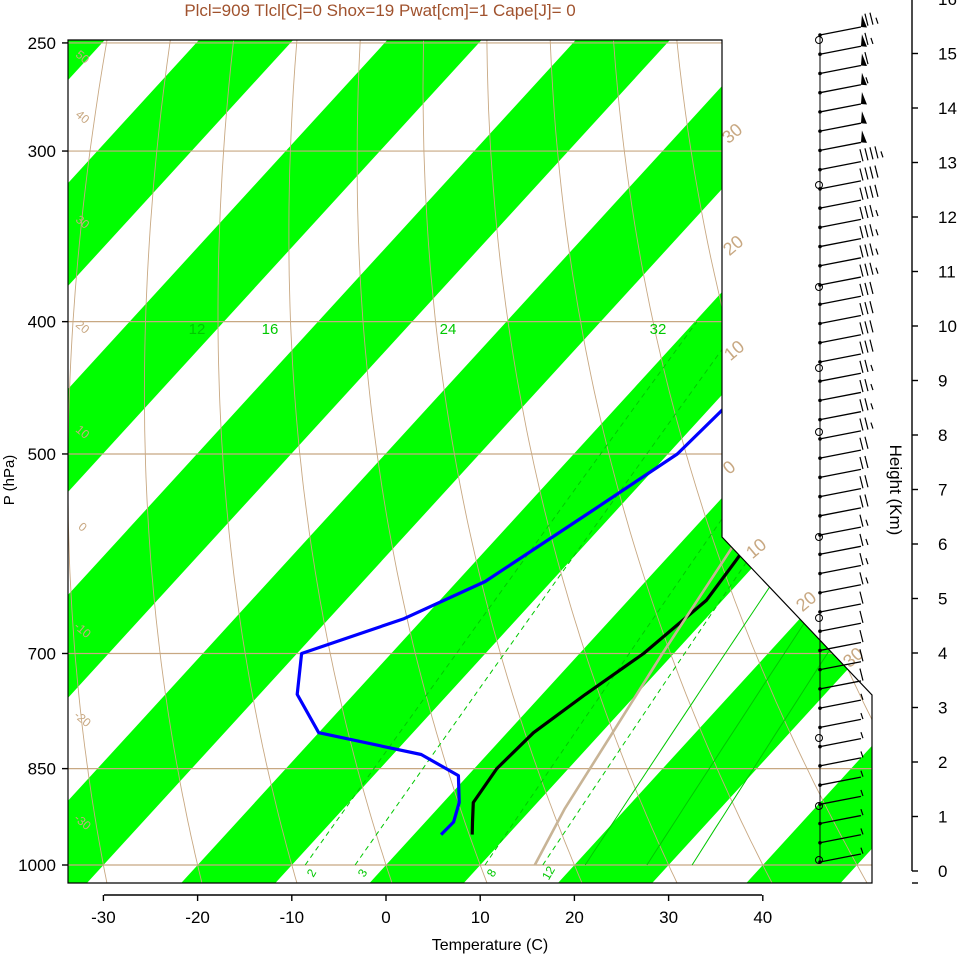 Image resolution: width=961 pixels, height=957 pixels. Describe the element at coordinates (548, 872) in the screenshot. I see `mixing-ratio-label: 12` at that location.